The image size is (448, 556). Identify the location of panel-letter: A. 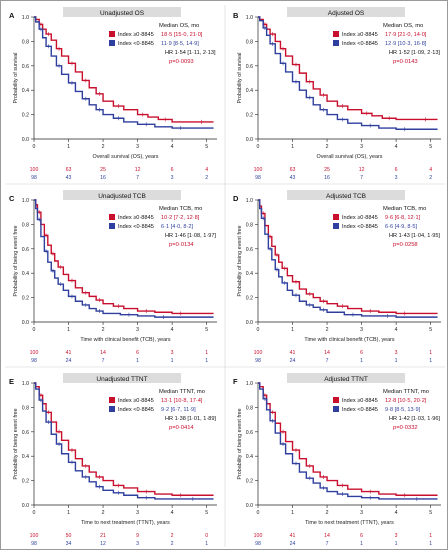
(12, 15).